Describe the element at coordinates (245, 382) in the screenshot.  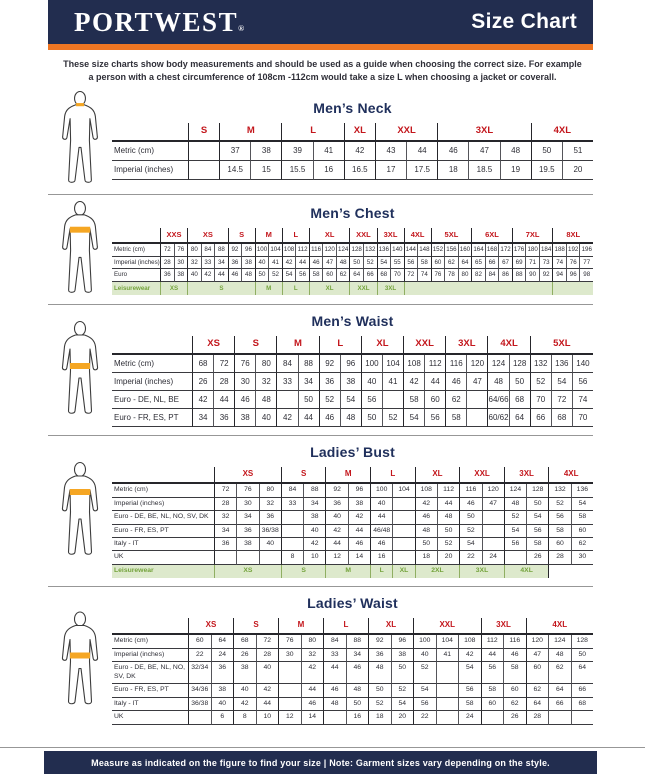
I see `table-cell: 30` at that location.